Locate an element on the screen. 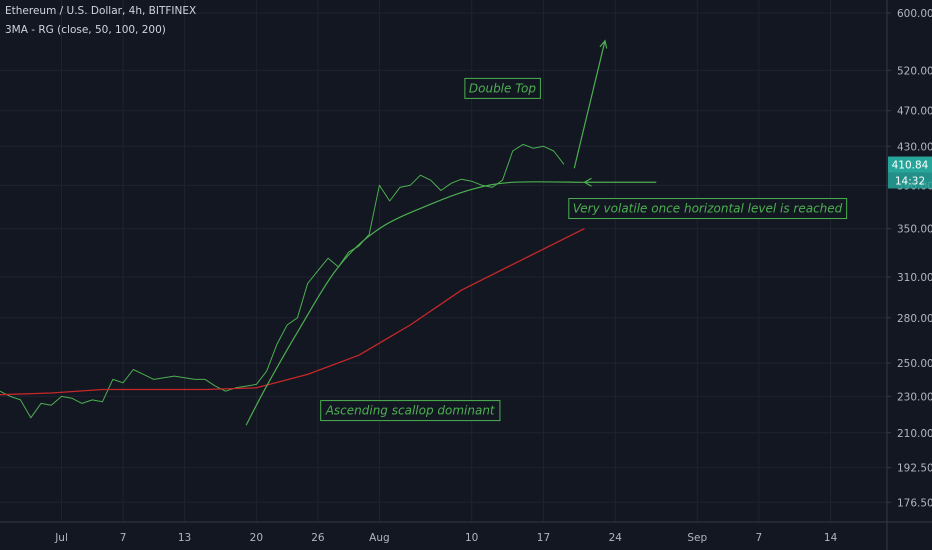 The height and width of the screenshot is (550, 932). symbol-title: Ethereum / U.S. Dollar, 4h, BITFINEX is located at coordinates (101, 11).